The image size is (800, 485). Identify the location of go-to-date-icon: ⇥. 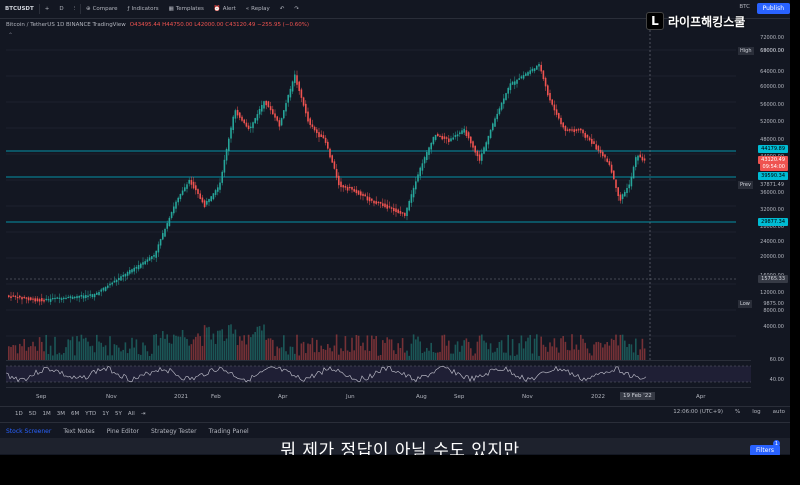
(143, 414).